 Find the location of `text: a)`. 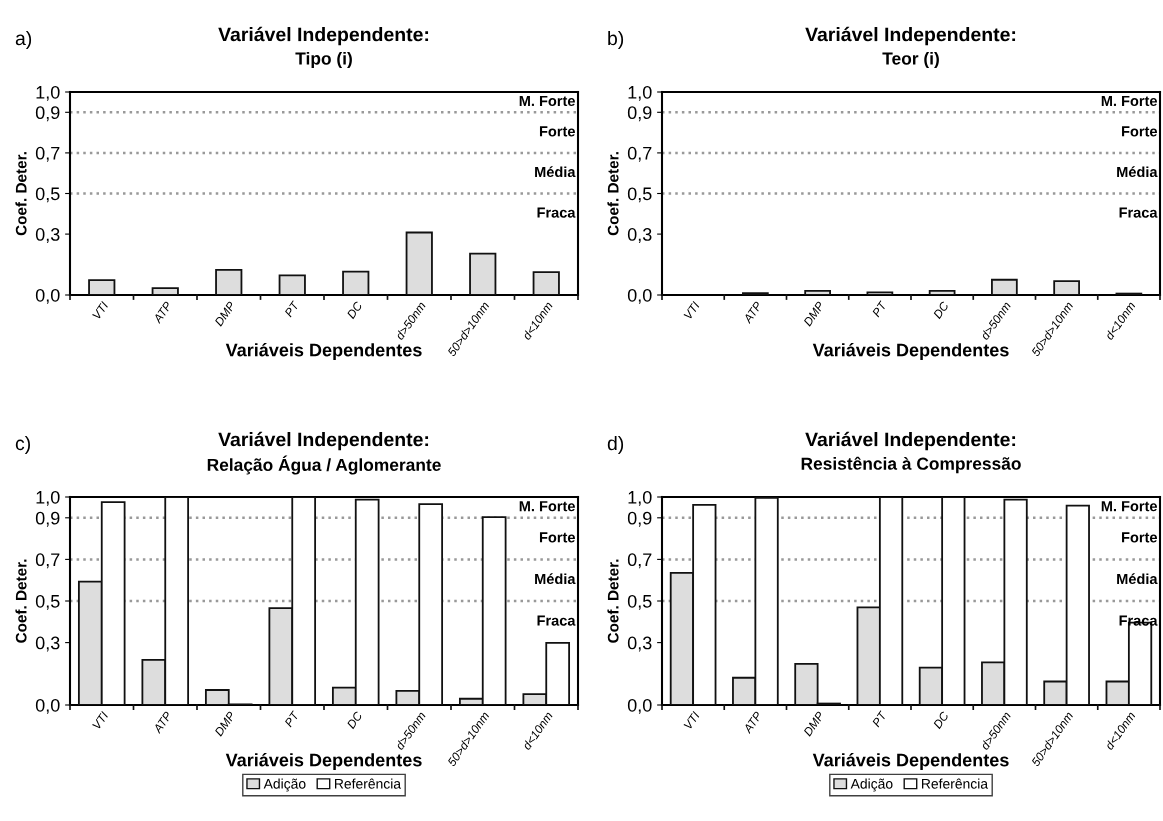

text: a) is located at coordinates (23, 40).